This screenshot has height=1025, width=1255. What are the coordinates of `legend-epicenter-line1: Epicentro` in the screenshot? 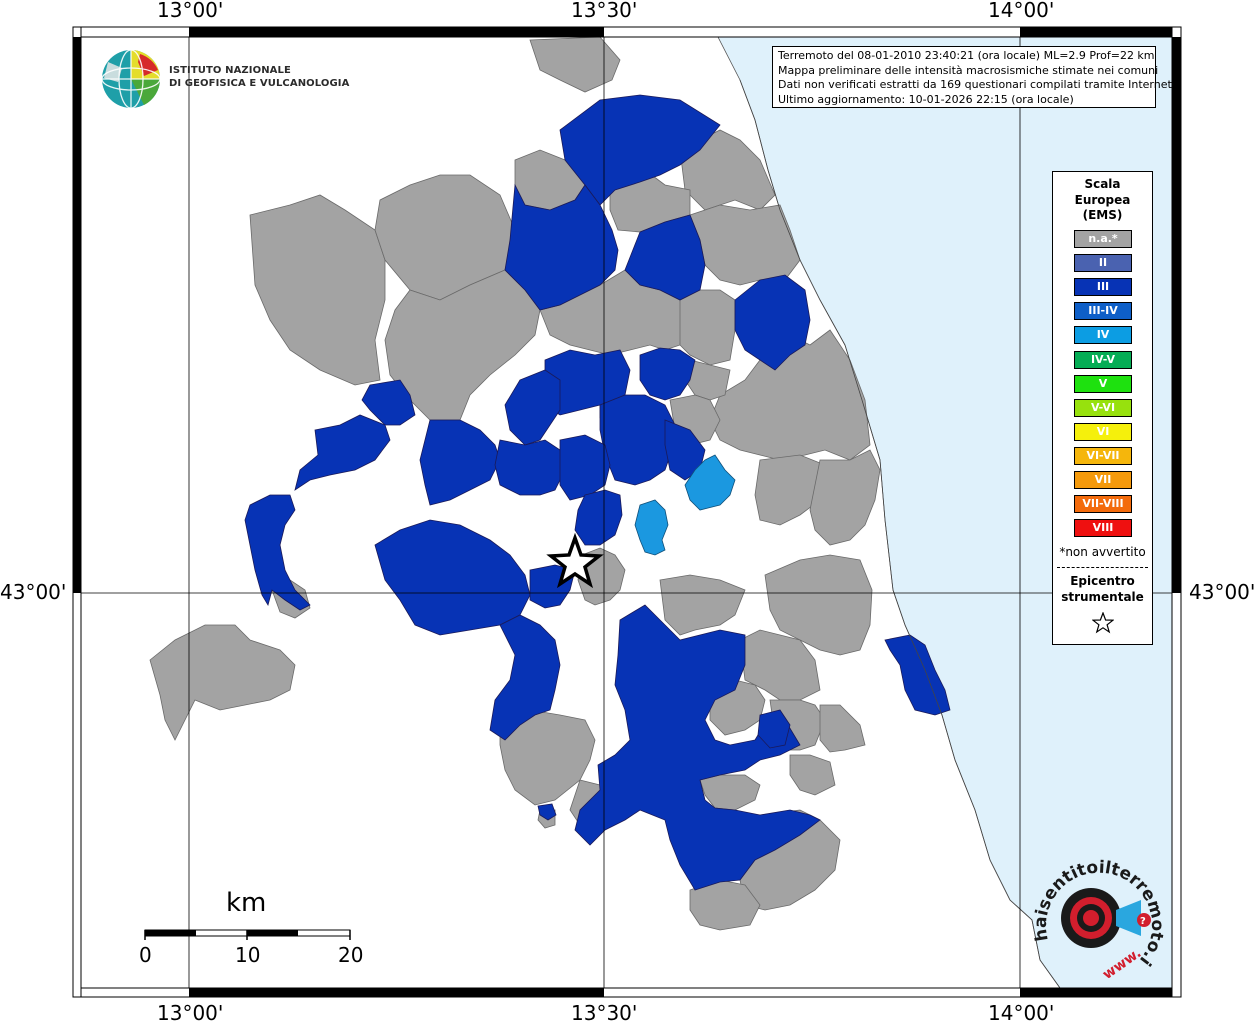 It's located at (1102, 581).